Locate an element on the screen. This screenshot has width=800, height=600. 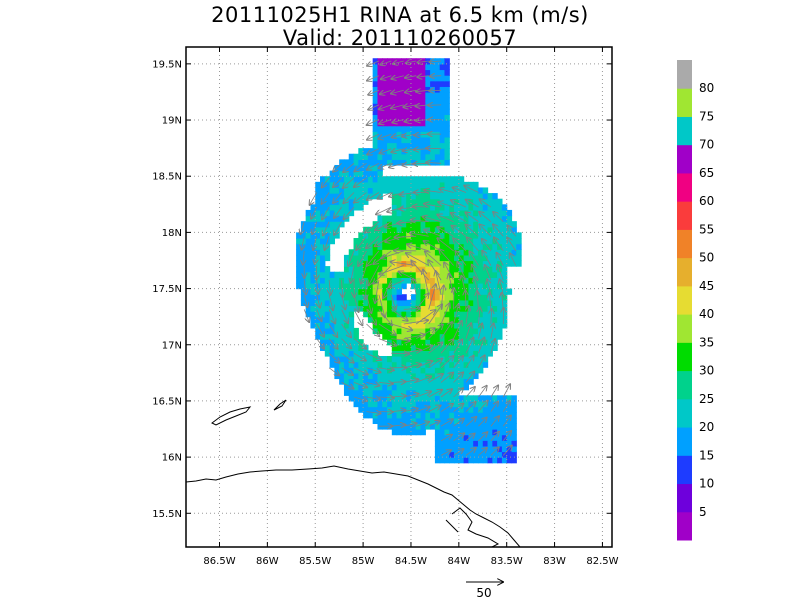
colorbar-label: 65 is located at coordinates (706, 173).